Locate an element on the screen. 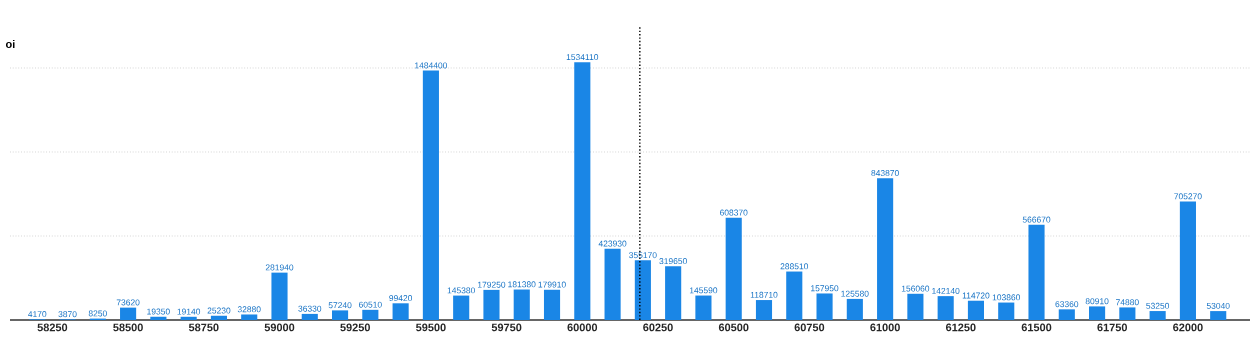  data-label: 181380 is located at coordinates (522, 284).